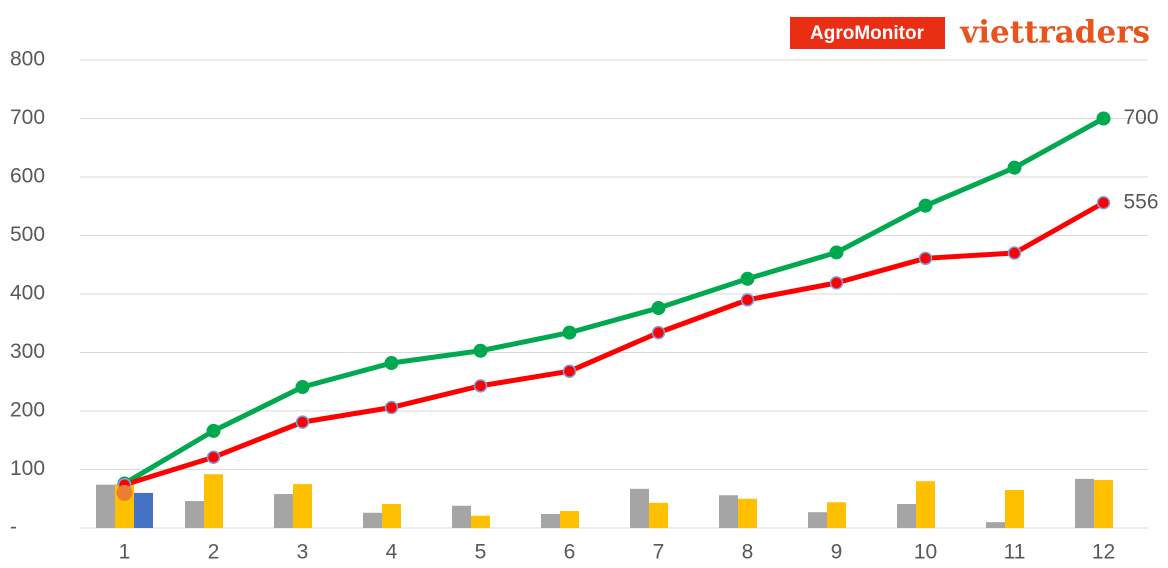 The width and height of the screenshot is (1168, 568). I want to click on y-tick-label: 100, so click(27, 468).